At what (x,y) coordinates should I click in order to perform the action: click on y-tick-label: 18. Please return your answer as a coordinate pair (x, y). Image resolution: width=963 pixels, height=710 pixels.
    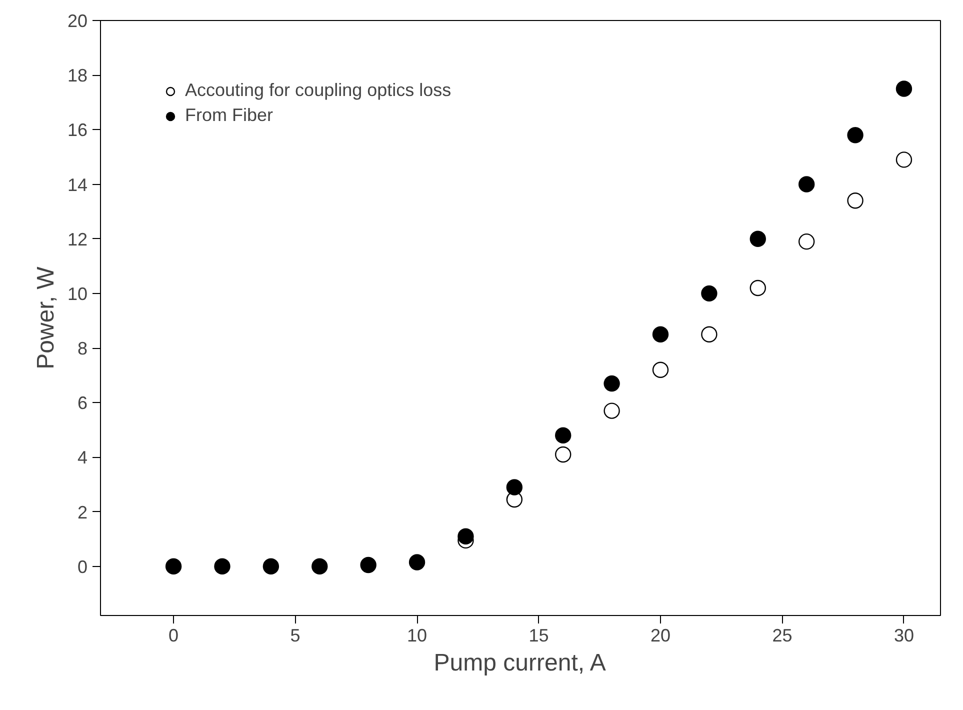
    Looking at the image, I should click on (77, 76).